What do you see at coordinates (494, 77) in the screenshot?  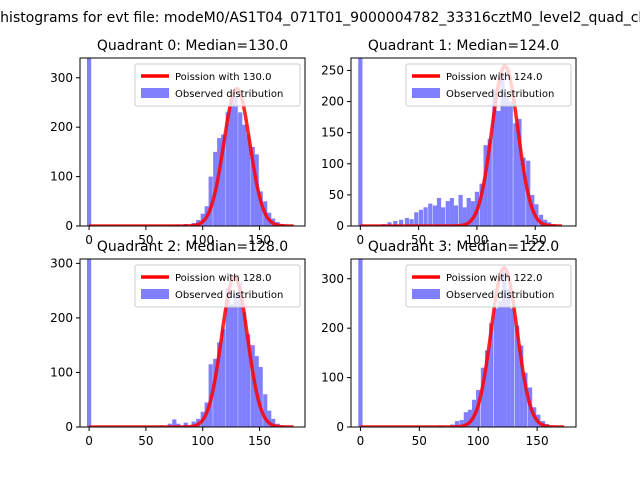 I see `legend-label-poisson: Poission with 124.0` at bounding box center [494, 77].